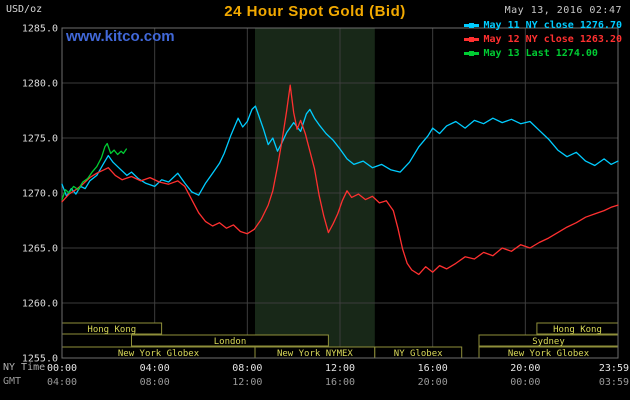 Image resolution: width=630 pixels, height=400 pixels. Describe the element at coordinates (62, 368) in the screenshot. I see `x-axis-tick-label-ny: 00:00` at that location.